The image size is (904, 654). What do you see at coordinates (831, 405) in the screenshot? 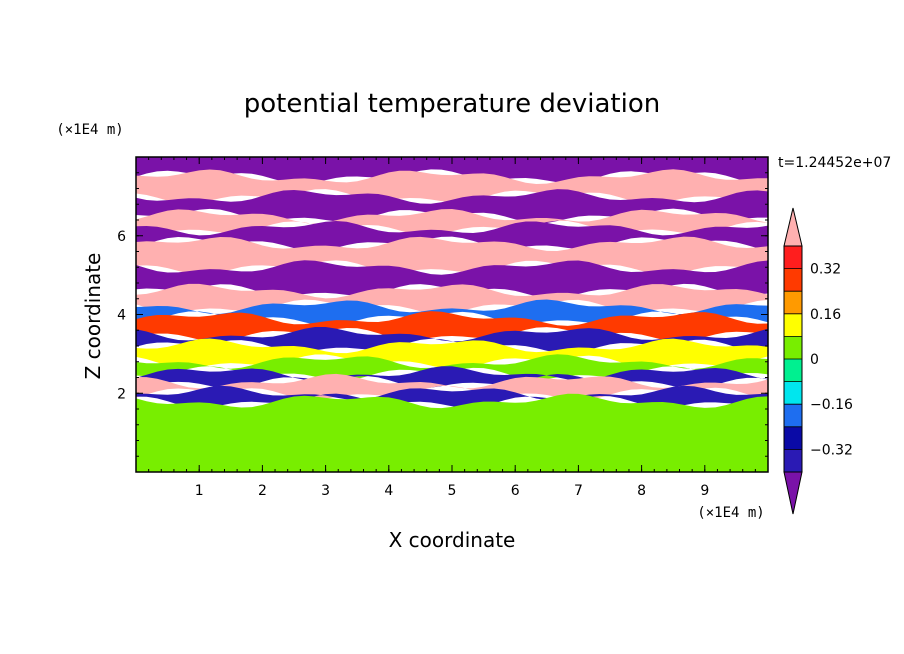
I see `colorbar-tick-label: −0.16` at bounding box center [831, 405].